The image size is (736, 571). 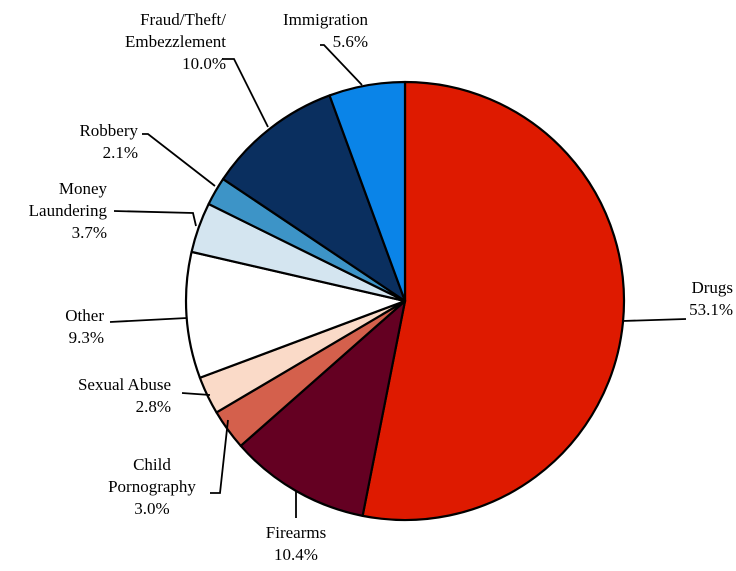 What do you see at coordinates (295, 314) in the screenshot?
I see `pie-slice-other` at bounding box center [295, 314].